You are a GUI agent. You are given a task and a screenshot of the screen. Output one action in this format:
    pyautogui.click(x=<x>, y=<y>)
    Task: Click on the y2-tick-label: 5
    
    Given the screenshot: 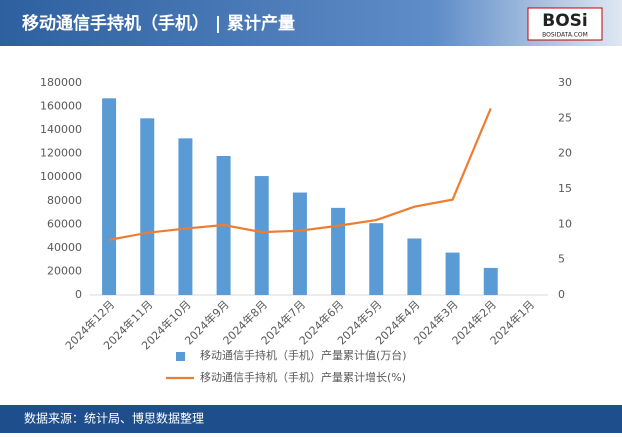 What is the action you would take?
    pyautogui.click(x=561, y=259)
    